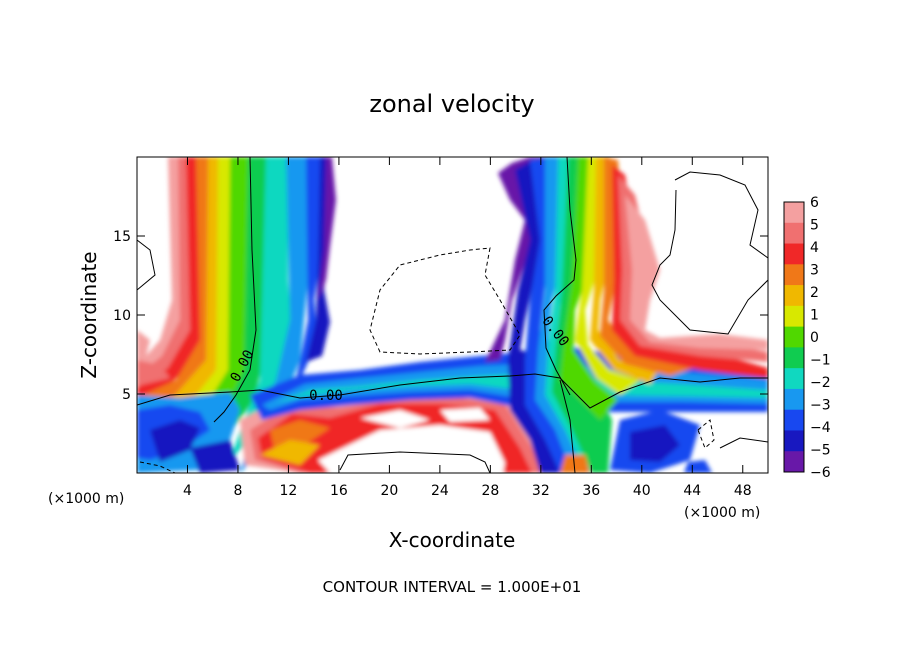  What do you see at coordinates (295, 303) in the screenshot?
I see `left-jet-band-m4` at bounding box center [295, 303].